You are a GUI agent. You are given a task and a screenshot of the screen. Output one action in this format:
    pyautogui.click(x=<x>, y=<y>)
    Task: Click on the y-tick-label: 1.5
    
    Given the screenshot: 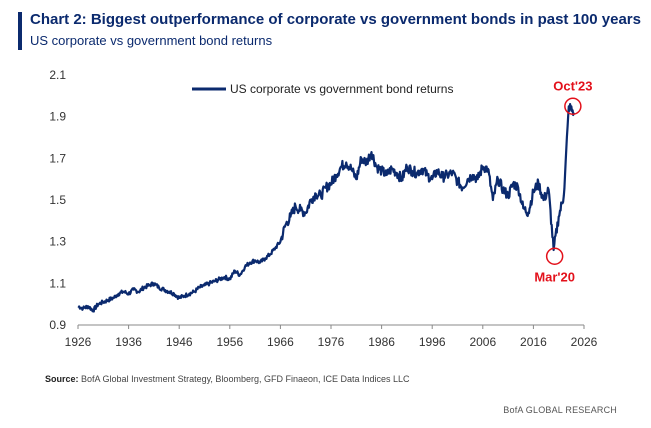 What is the action you would take?
    pyautogui.click(x=57, y=200)
    